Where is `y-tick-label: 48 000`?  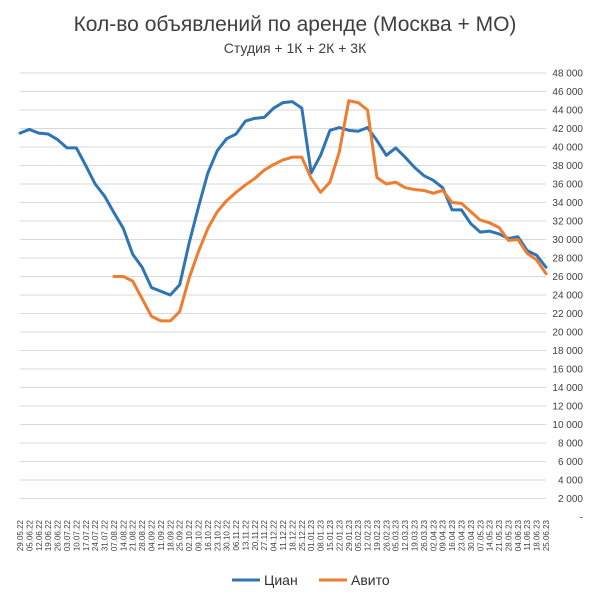
y-tick-label: 48 000 is located at coordinates (567, 74).